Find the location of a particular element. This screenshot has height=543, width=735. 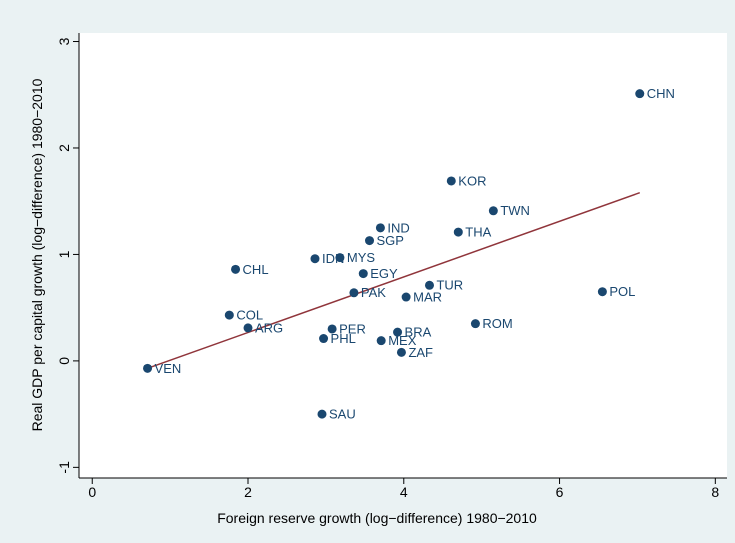

point-label: MAR is located at coordinates (427, 296).